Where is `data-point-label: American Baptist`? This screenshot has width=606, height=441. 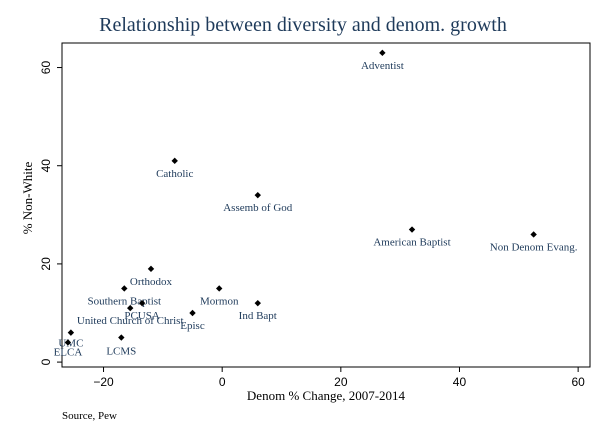 data-point-label: American Baptist is located at coordinates (411, 243).